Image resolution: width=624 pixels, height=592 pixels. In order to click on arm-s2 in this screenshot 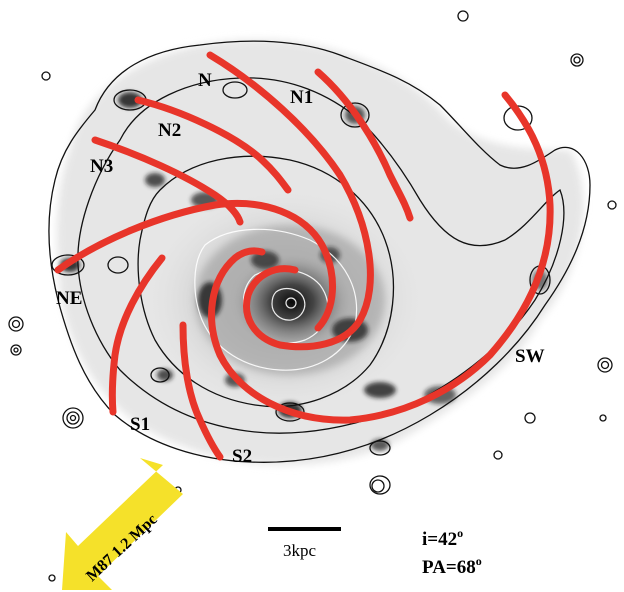, I will do `click(201, 391)`.